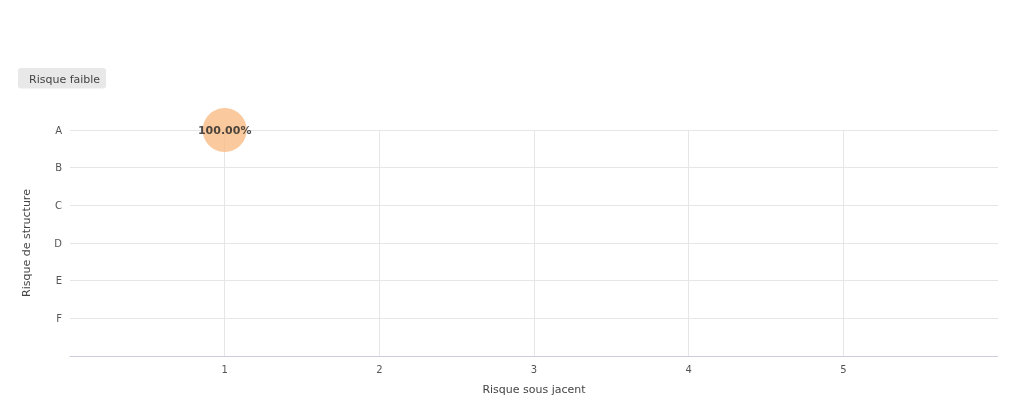  I want to click on text: Risque faible, so click(65, 79).